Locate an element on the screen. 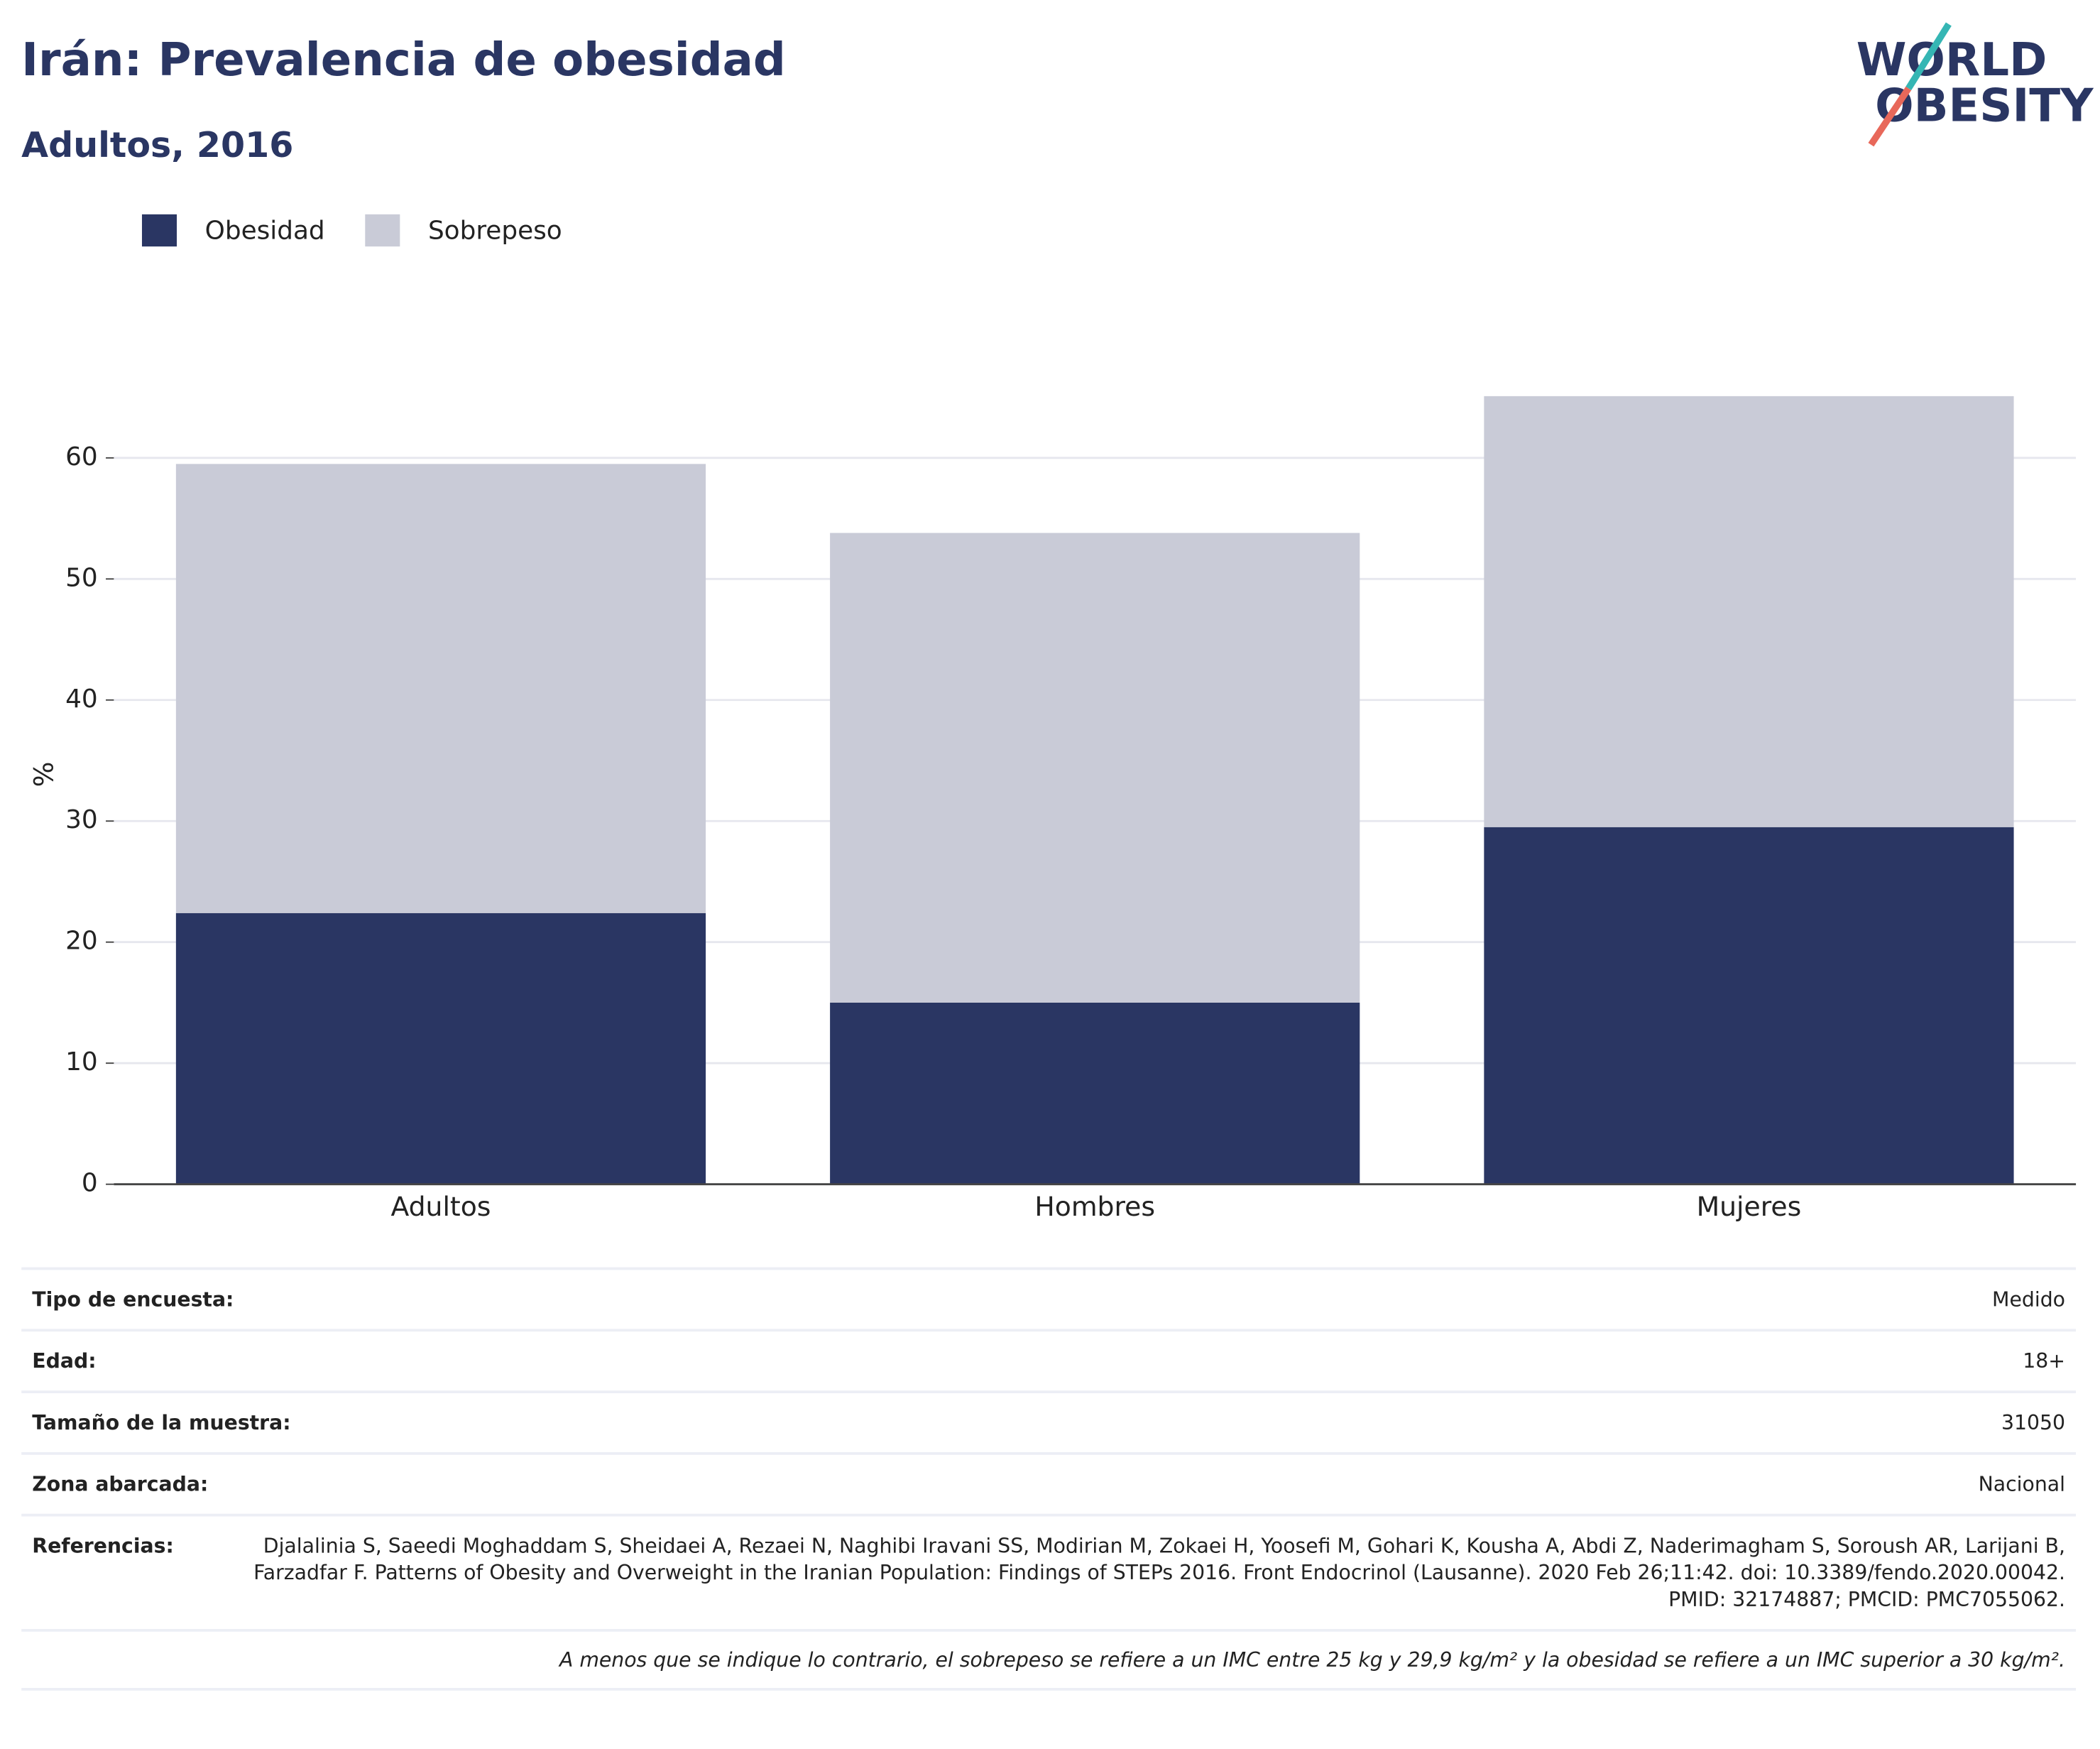  y-tick-label: 50 is located at coordinates (81, 577).